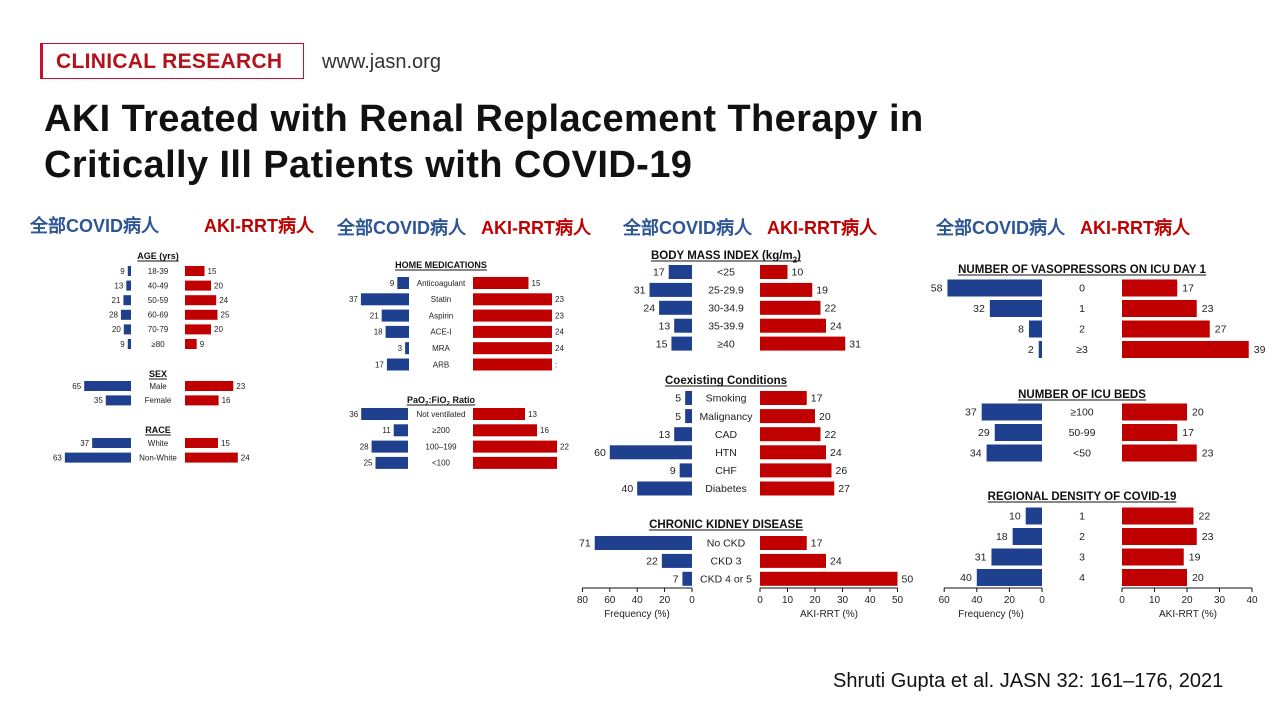  Describe the element at coordinates (98, 400) in the screenshot. I see `panel-1-value-left: 35` at that location.